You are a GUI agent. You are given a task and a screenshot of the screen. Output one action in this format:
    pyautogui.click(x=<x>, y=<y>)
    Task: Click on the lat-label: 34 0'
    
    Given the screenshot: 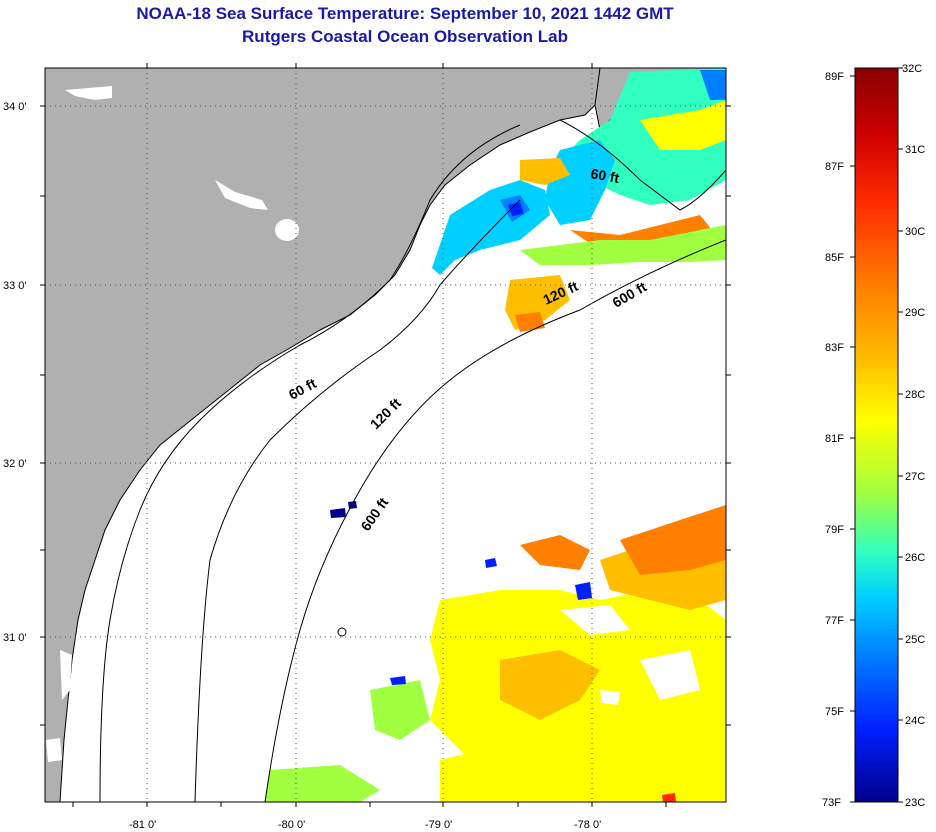 What is the action you would take?
    pyautogui.click(x=15, y=107)
    